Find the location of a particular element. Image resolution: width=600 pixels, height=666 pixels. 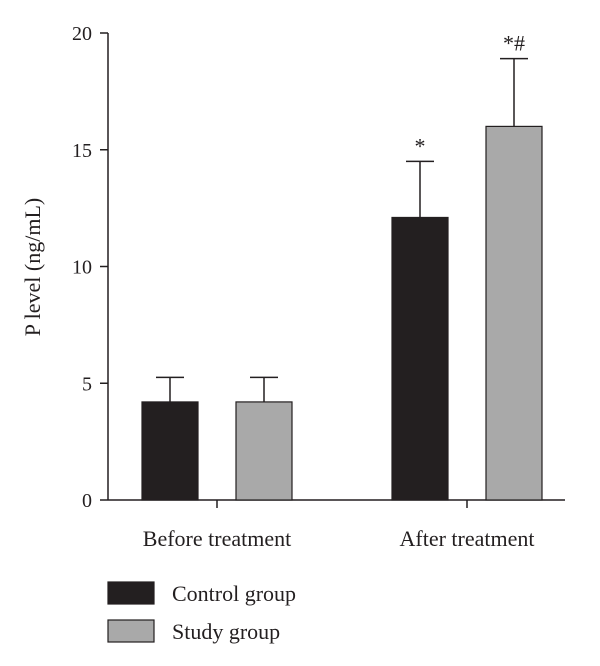

y-tick-label: 0 is located at coordinates (87, 501).